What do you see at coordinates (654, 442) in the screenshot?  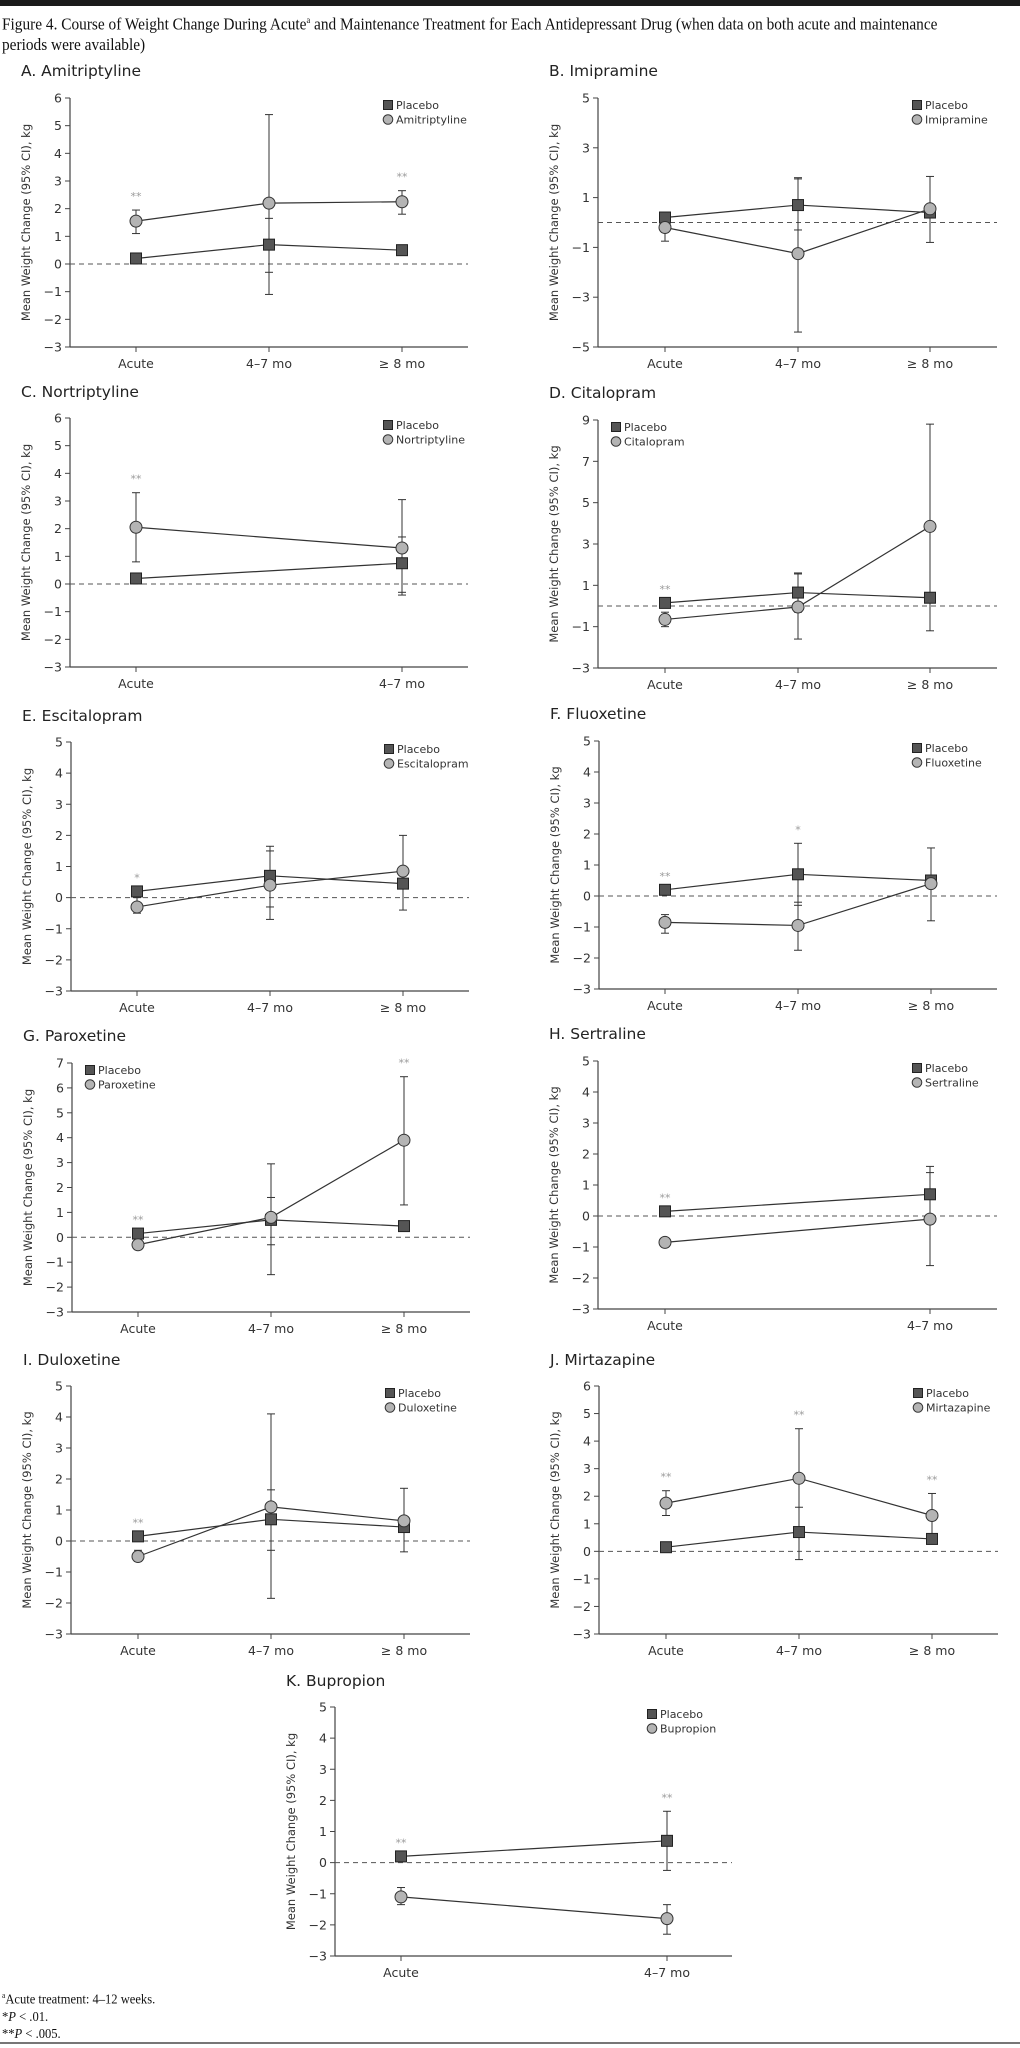 I see `legend-label-drug: Citalopram` at bounding box center [654, 442].